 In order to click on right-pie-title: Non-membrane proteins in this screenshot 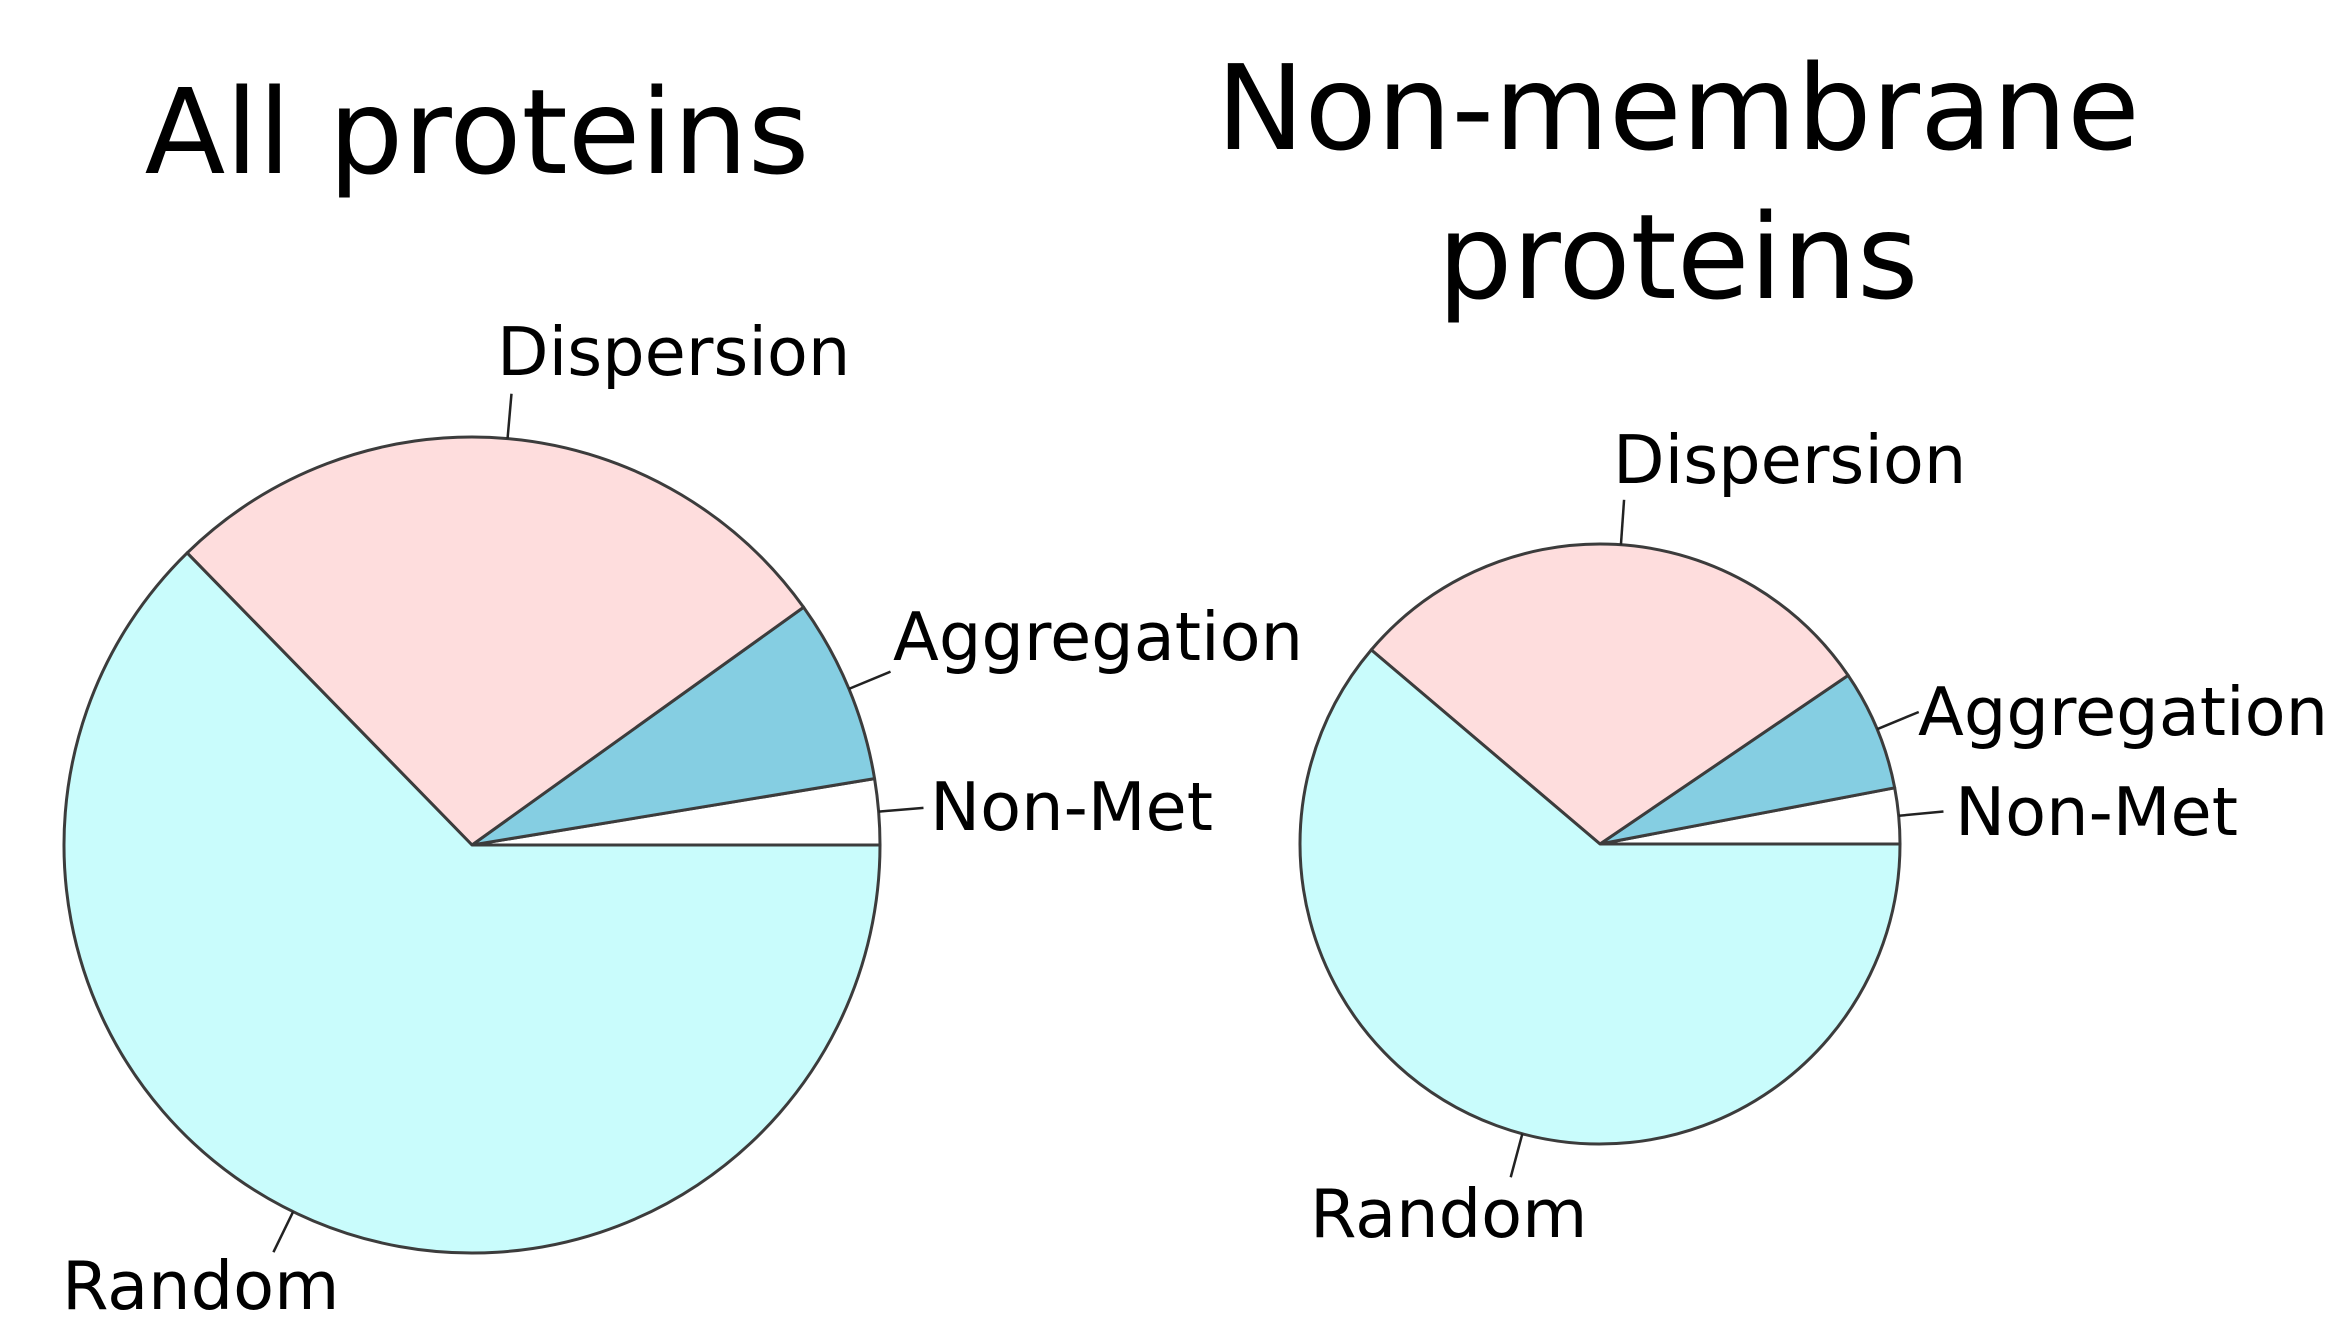, I will do `click(1678, 182)`.